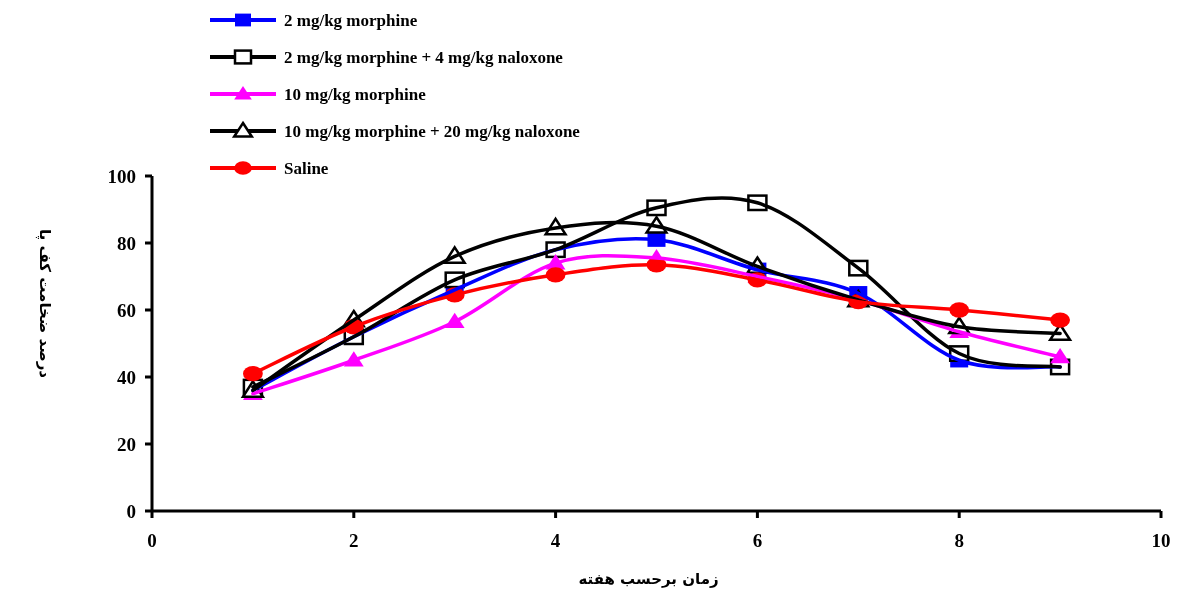 The width and height of the screenshot is (1178, 591). Describe the element at coordinates (44, 303) in the screenshot. I see `y-axis-title: درصد ضخامت کف پا` at that location.